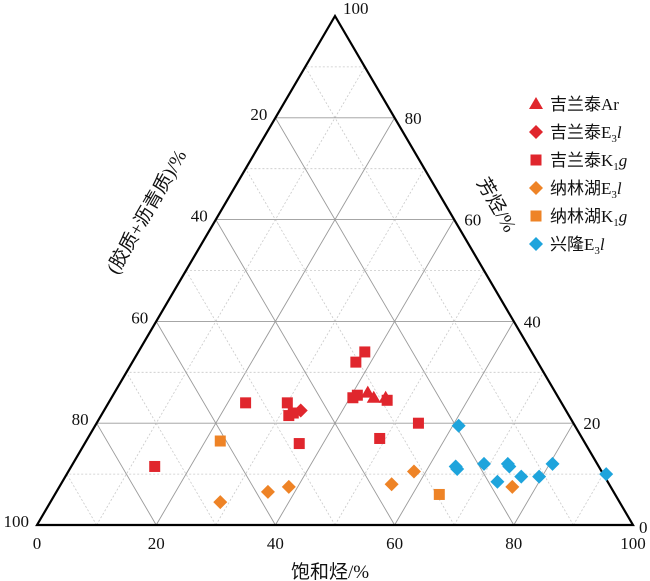  Describe the element at coordinates (643, 527) in the screenshot. I see `tick-label-aromatic: 0` at that location.